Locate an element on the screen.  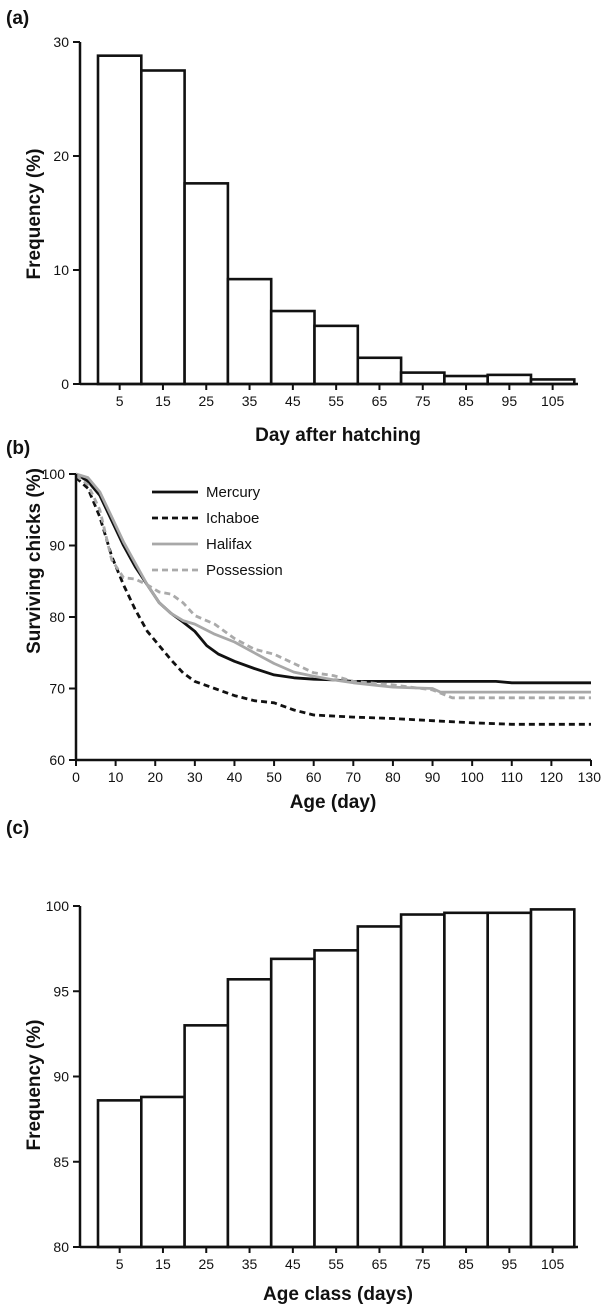
panel-b-x-tick-label: 30 is located at coordinates (195, 777).